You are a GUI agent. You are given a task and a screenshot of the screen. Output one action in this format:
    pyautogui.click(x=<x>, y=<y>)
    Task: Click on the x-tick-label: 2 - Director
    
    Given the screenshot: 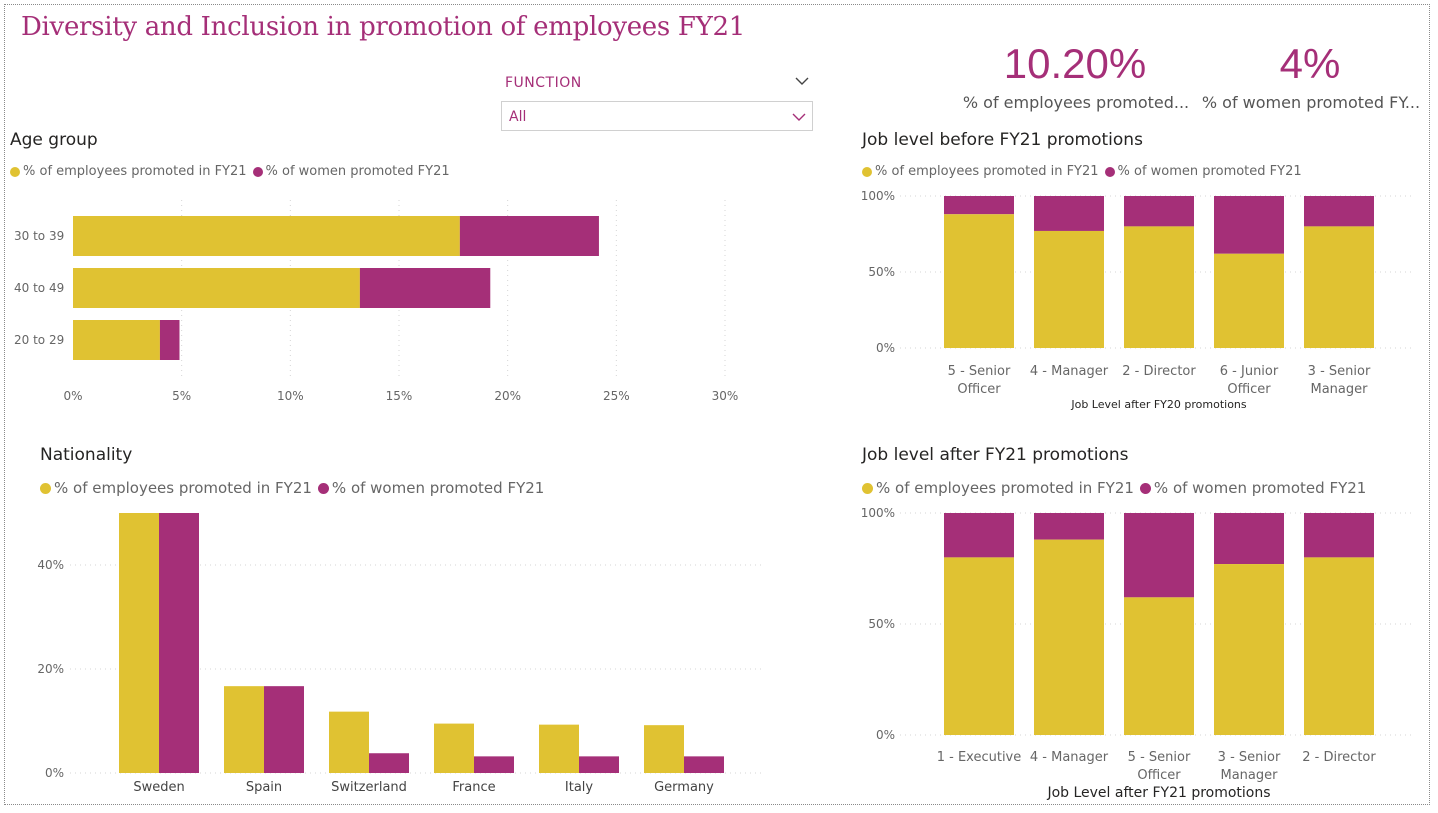 What is the action you would take?
    pyautogui.click(x=1339, y=757)
    